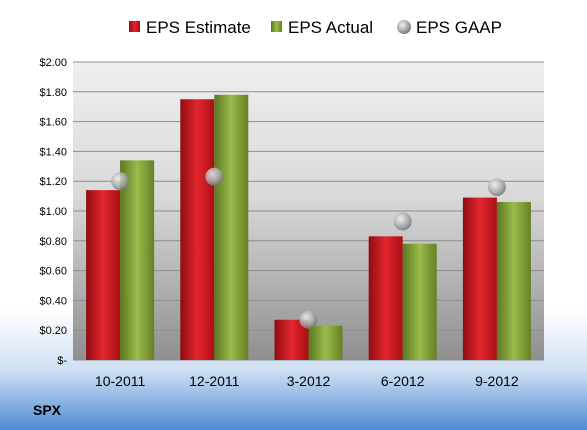 This screenshot has height=430, width=587. Describe the element at coordinates (403, 381) in the screenshot. I see `x-tick-label: 6-2012` at that location.